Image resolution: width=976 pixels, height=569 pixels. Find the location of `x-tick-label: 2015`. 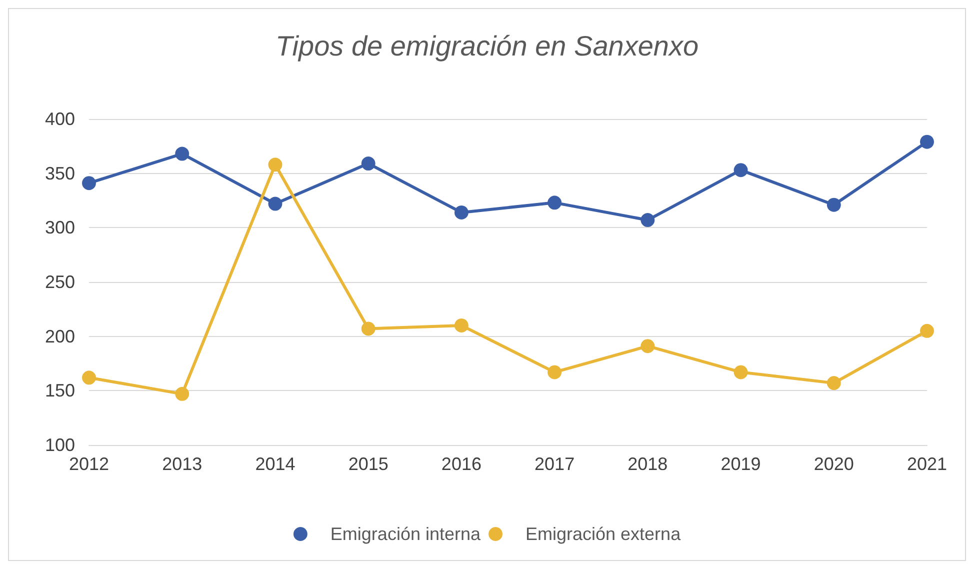

x-tick-label: 2015 is located at coordinates (368, 464).